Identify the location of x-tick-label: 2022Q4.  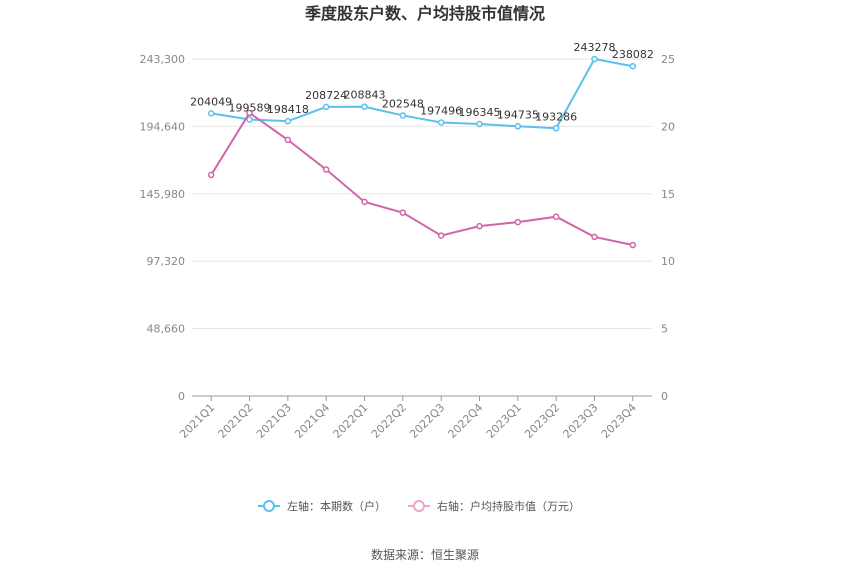
(466, 421).